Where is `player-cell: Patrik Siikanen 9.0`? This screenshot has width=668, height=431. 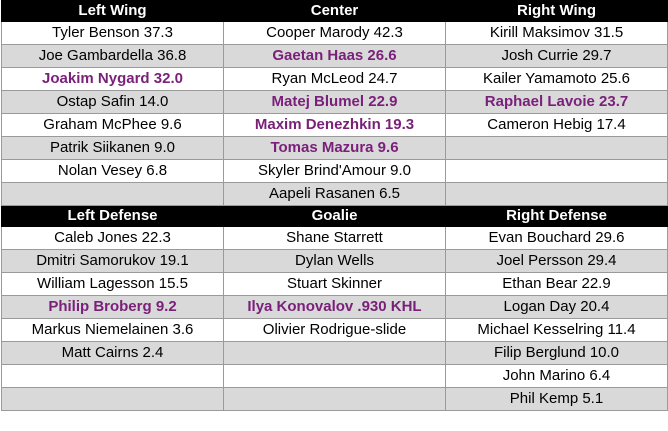
player-cell: Patrik Siikanen 9.0 is located at coordinates (112, 148).